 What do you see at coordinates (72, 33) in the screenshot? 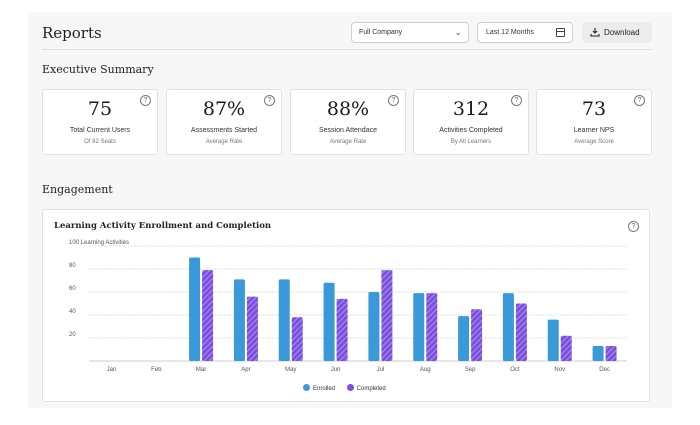
I see `page-title: Reports` at bounding box center [72, 33].